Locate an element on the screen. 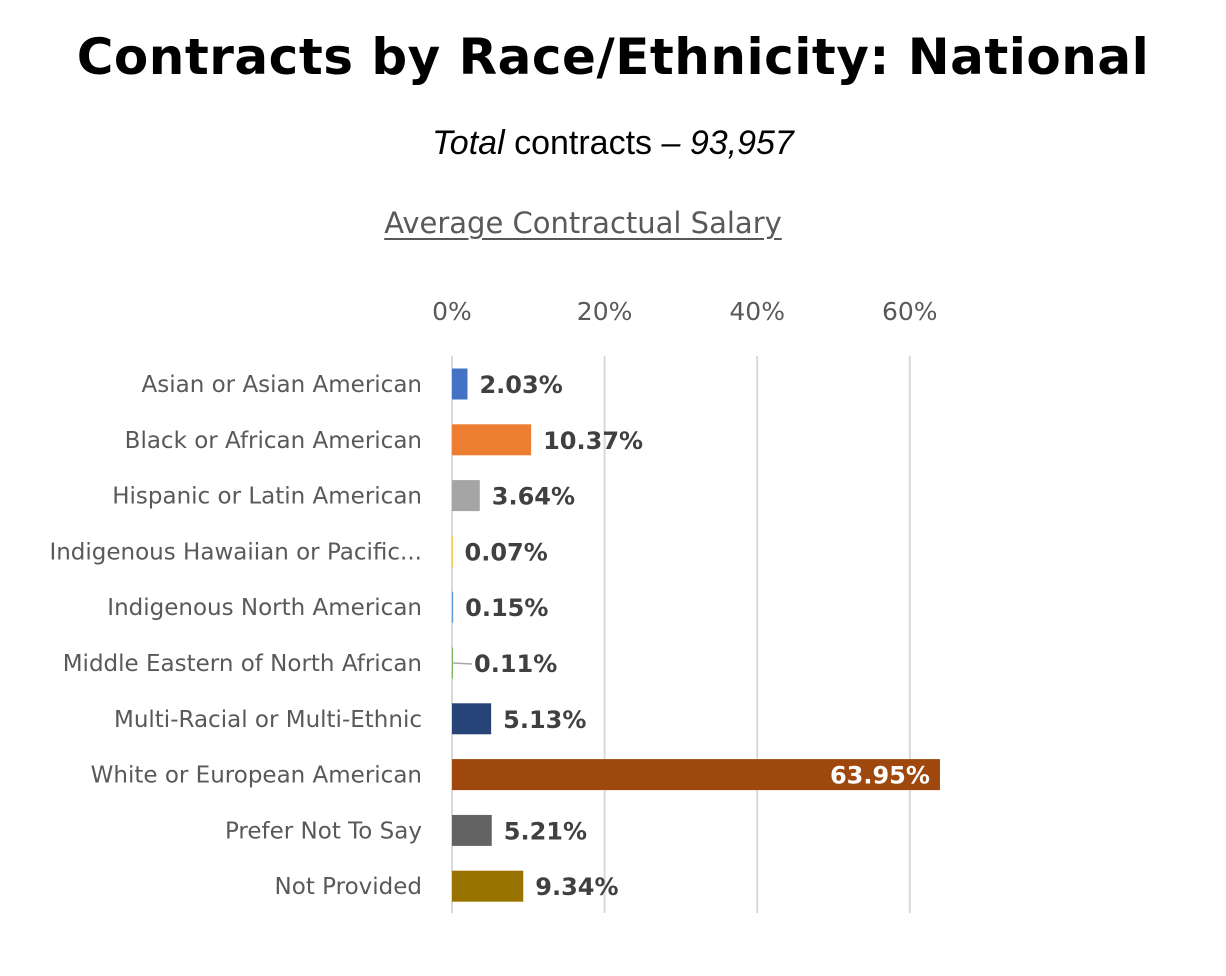  category-label: White or European American is located at coordinates (256, 776).